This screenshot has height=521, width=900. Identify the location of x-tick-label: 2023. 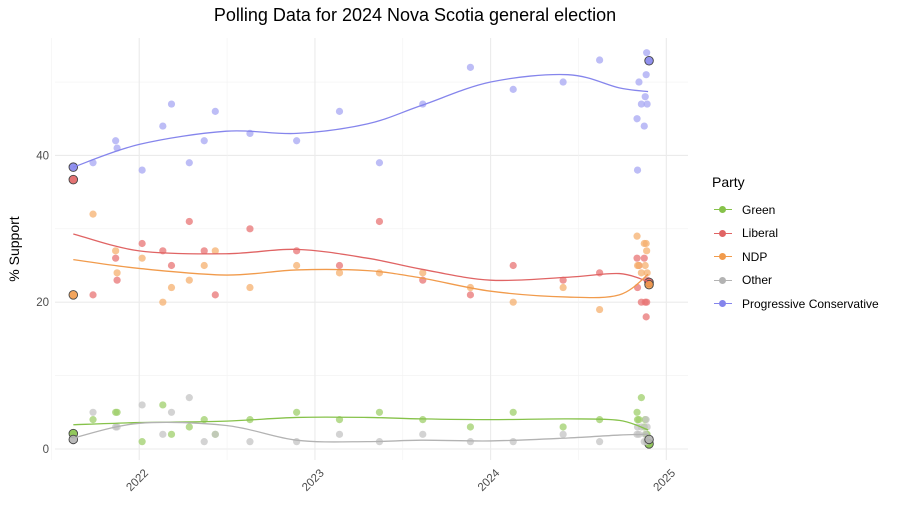
(313, 480).